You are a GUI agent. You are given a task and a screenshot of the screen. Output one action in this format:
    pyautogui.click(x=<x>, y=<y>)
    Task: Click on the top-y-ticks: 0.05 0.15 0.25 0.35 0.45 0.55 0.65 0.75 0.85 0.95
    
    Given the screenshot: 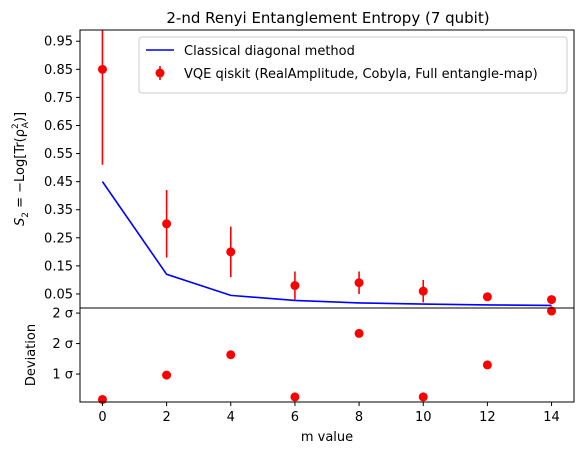 What is the action you would take?
    pyautogui.click(x=62, y=168)
    